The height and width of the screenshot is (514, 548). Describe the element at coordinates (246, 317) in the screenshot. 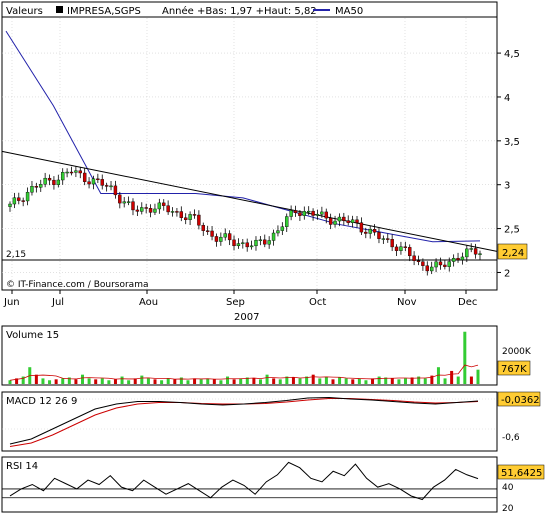

I see `year-label: 2007` at that location.